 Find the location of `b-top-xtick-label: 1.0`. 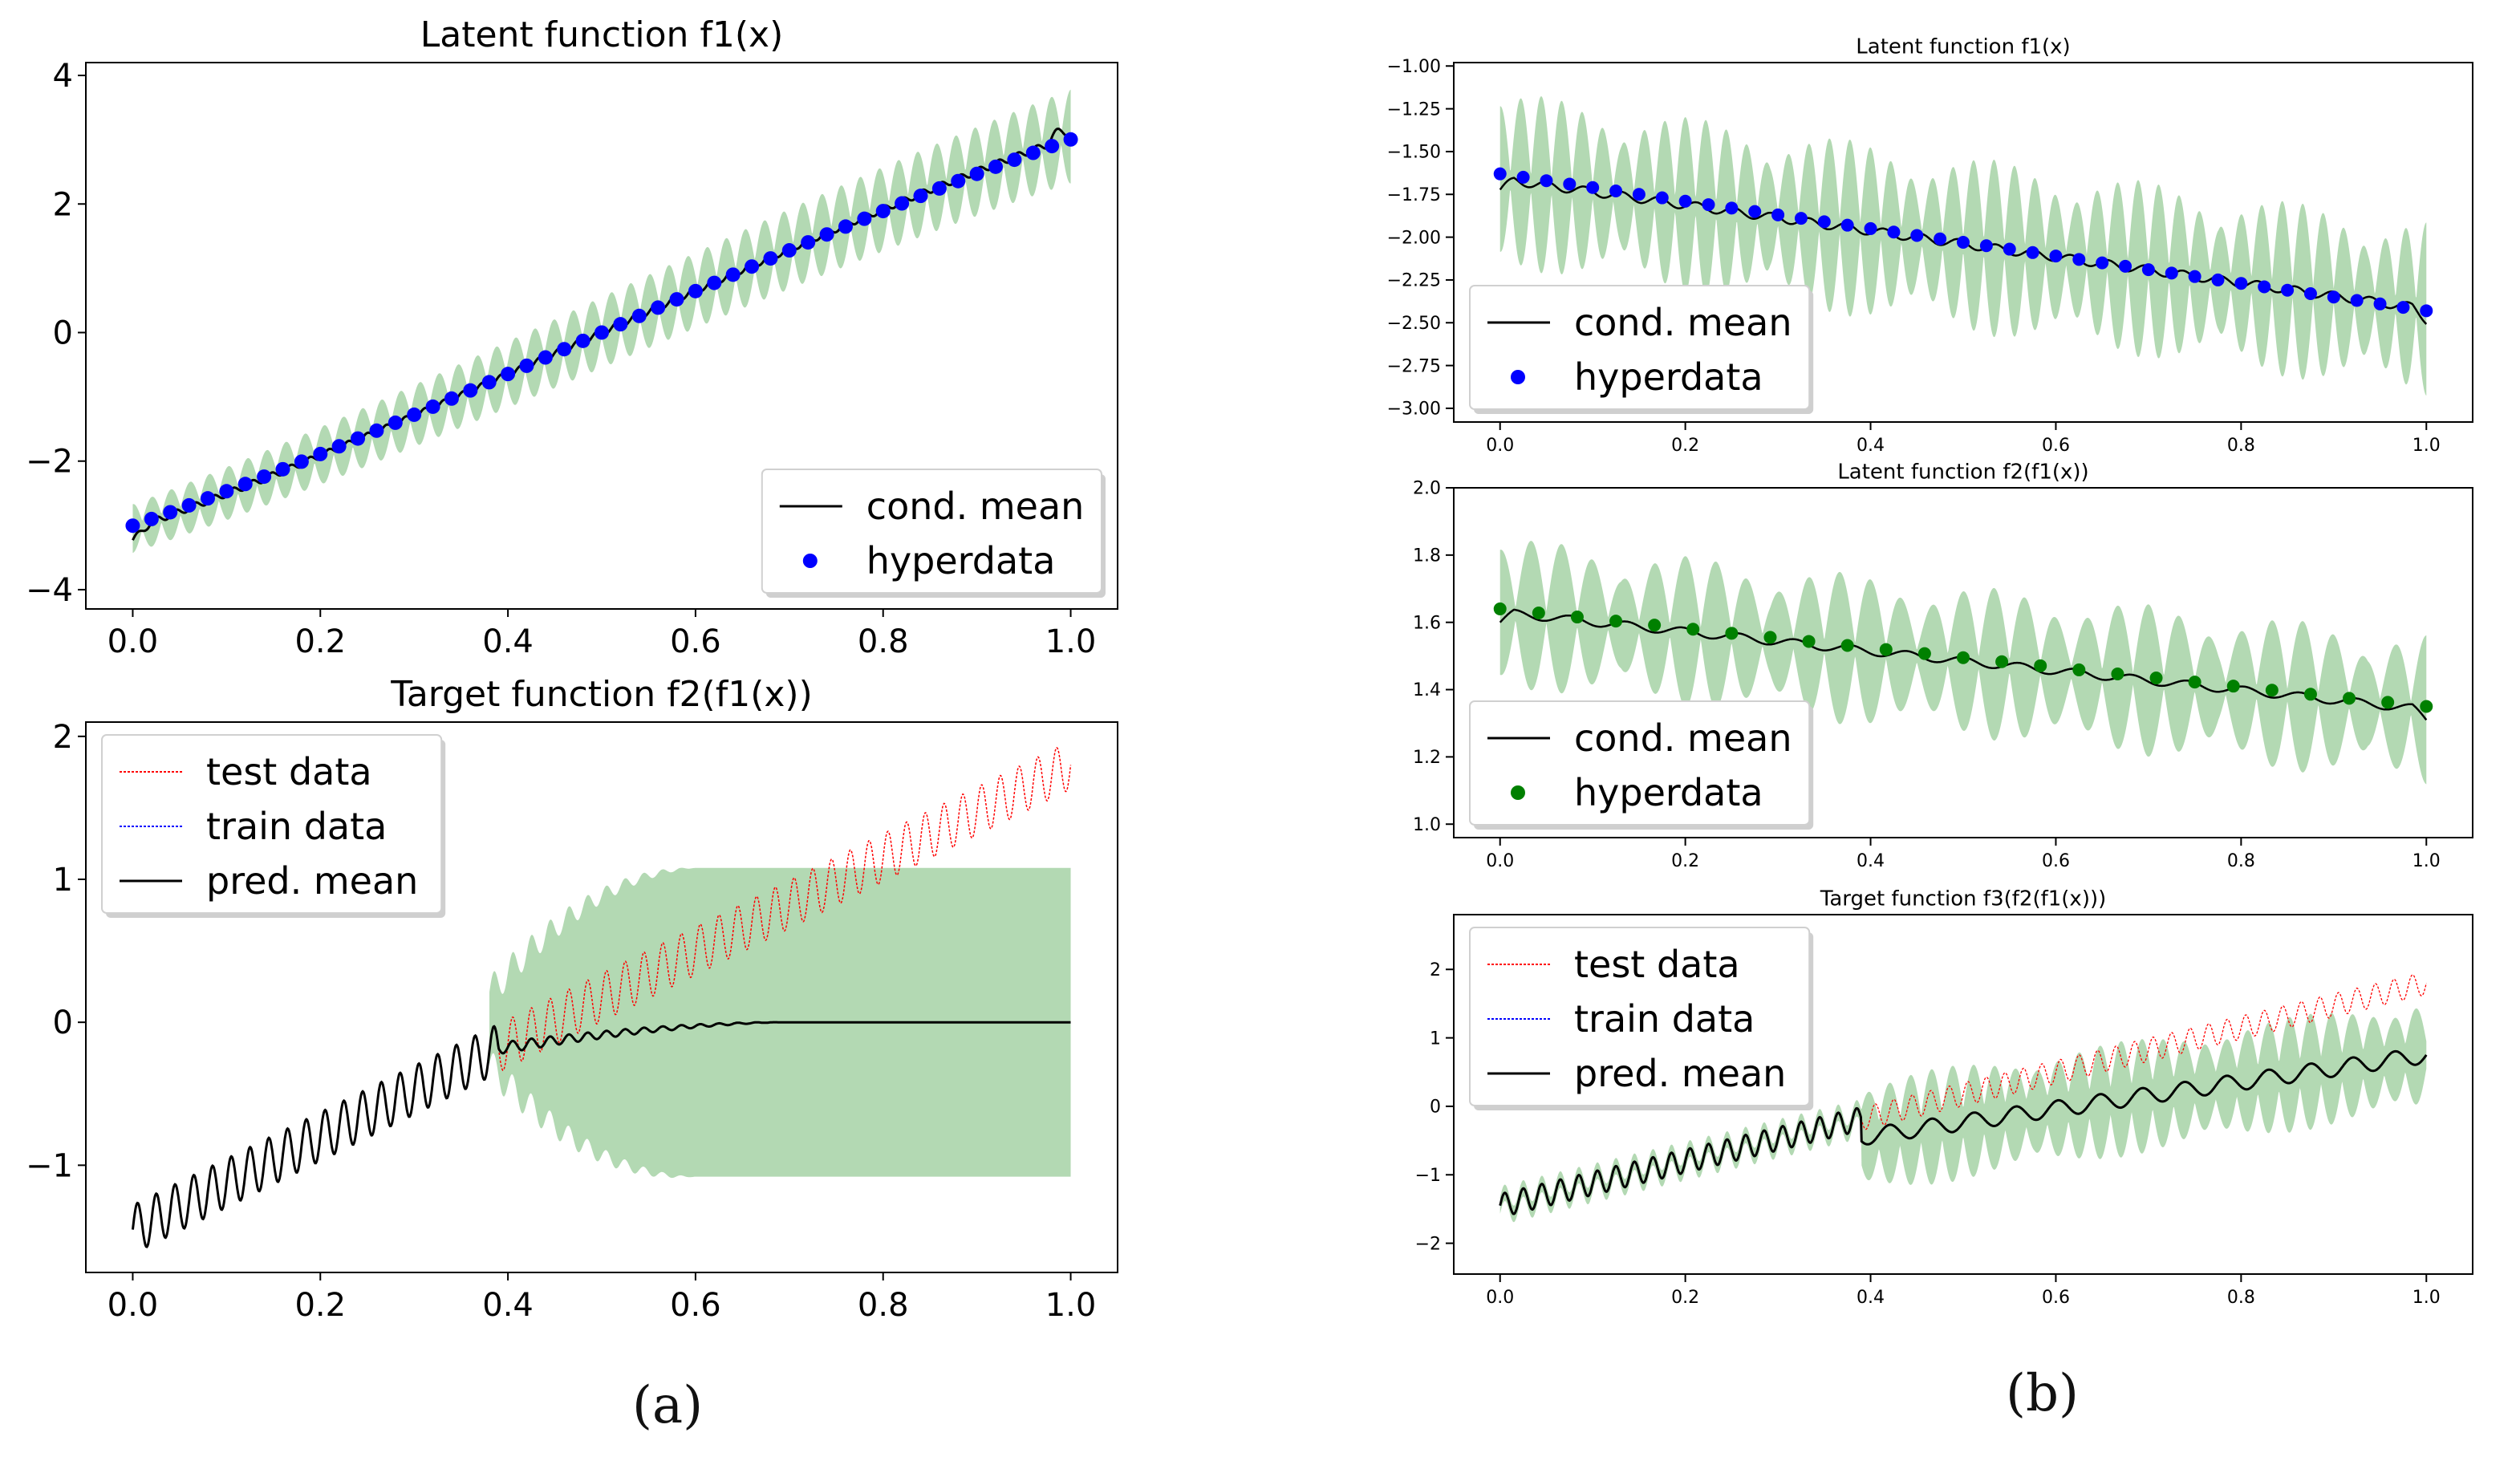

b-top-xtick-label: 1.0 is located at coordinates (2426, 446).